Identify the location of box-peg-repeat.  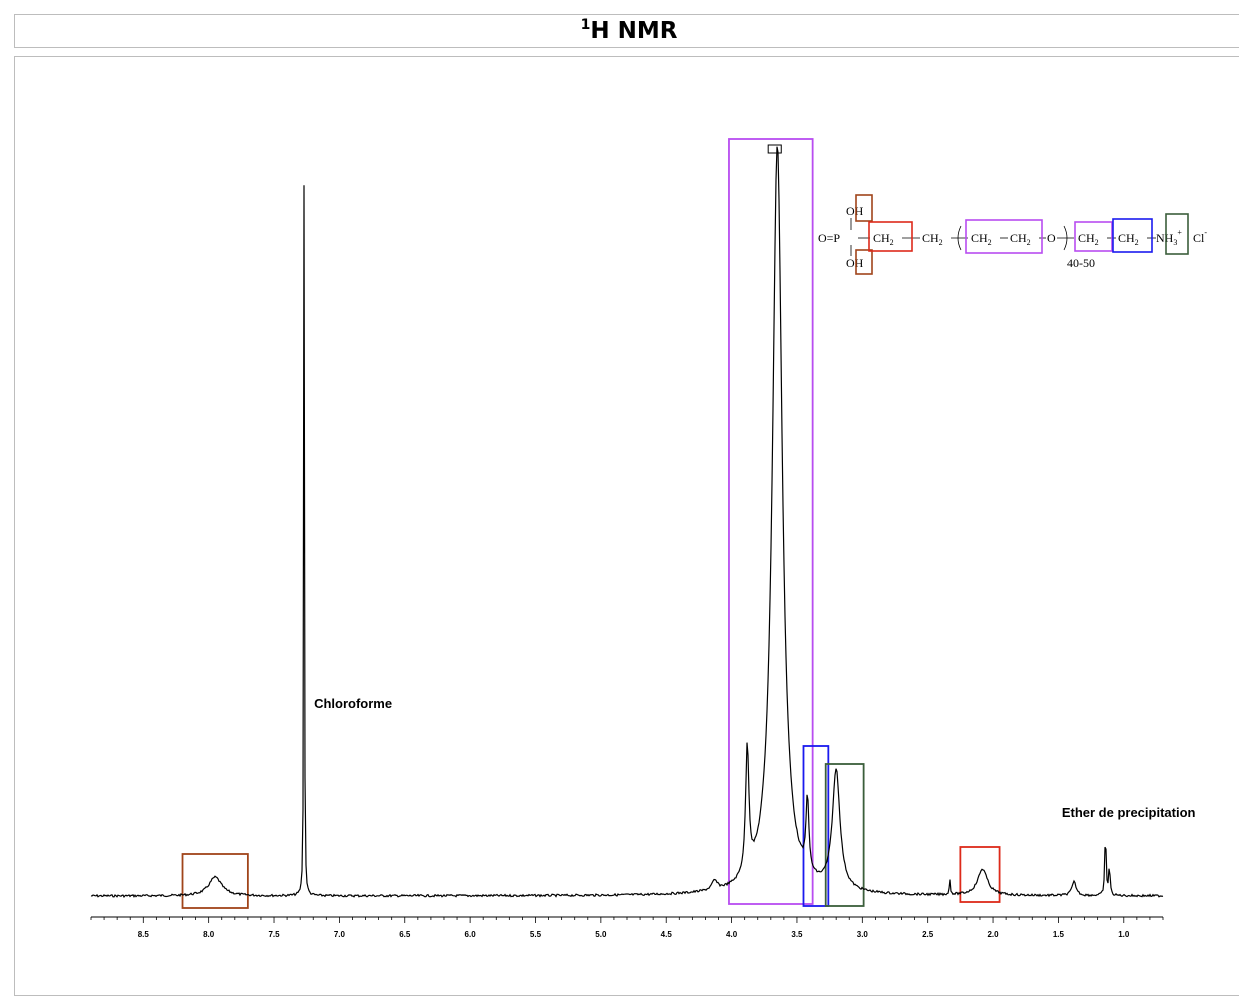
(1004, 236).